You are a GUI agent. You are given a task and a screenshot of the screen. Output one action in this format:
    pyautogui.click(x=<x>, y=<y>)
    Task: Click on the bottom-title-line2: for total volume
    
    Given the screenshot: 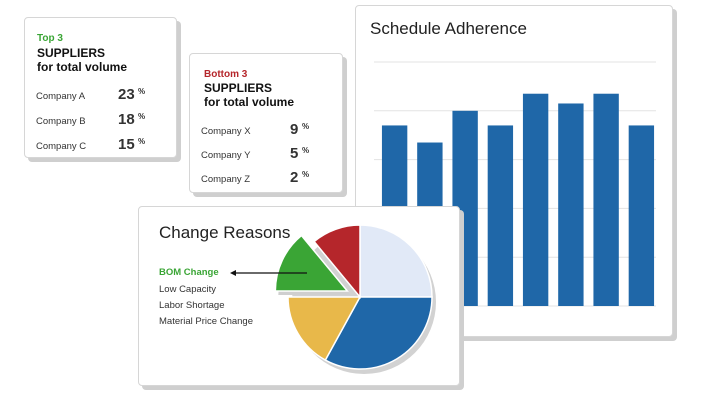 What is the action you would take?
    pyautogui.click(x=249, y=102)
    